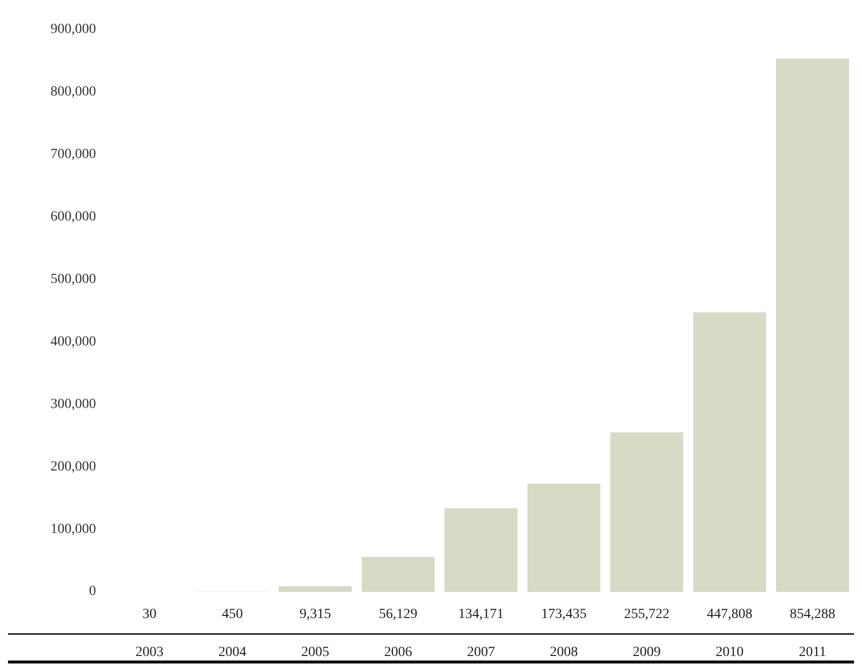  I want to click on data-label: 854,288, so click(813, 614).